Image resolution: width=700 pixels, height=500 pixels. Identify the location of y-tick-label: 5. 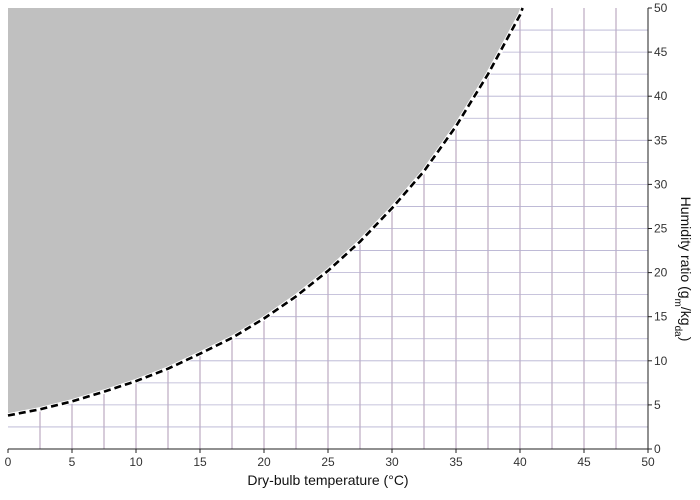
(657, 405).